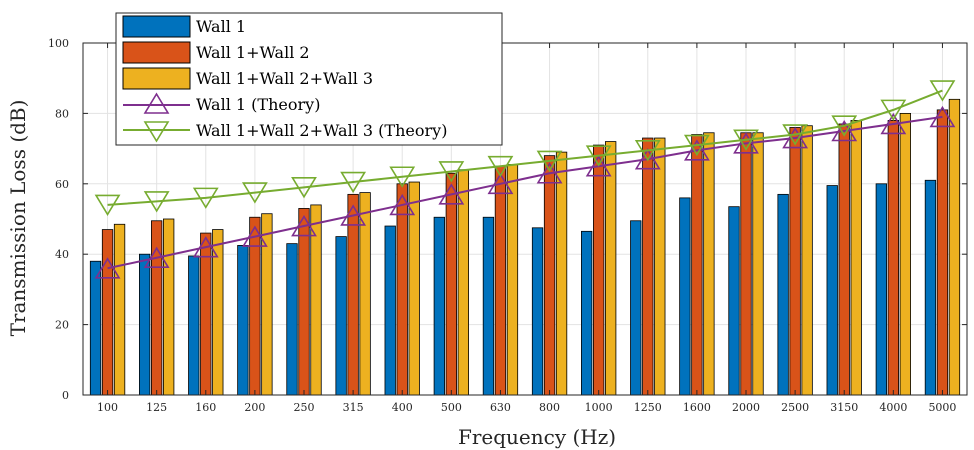 This screenshot has width=974, height=450. What do you see at coordinates (537, 437) in the screenshot?
I see `x-axis-label: Frequency (Hz)` at bounding box center [537, 437].